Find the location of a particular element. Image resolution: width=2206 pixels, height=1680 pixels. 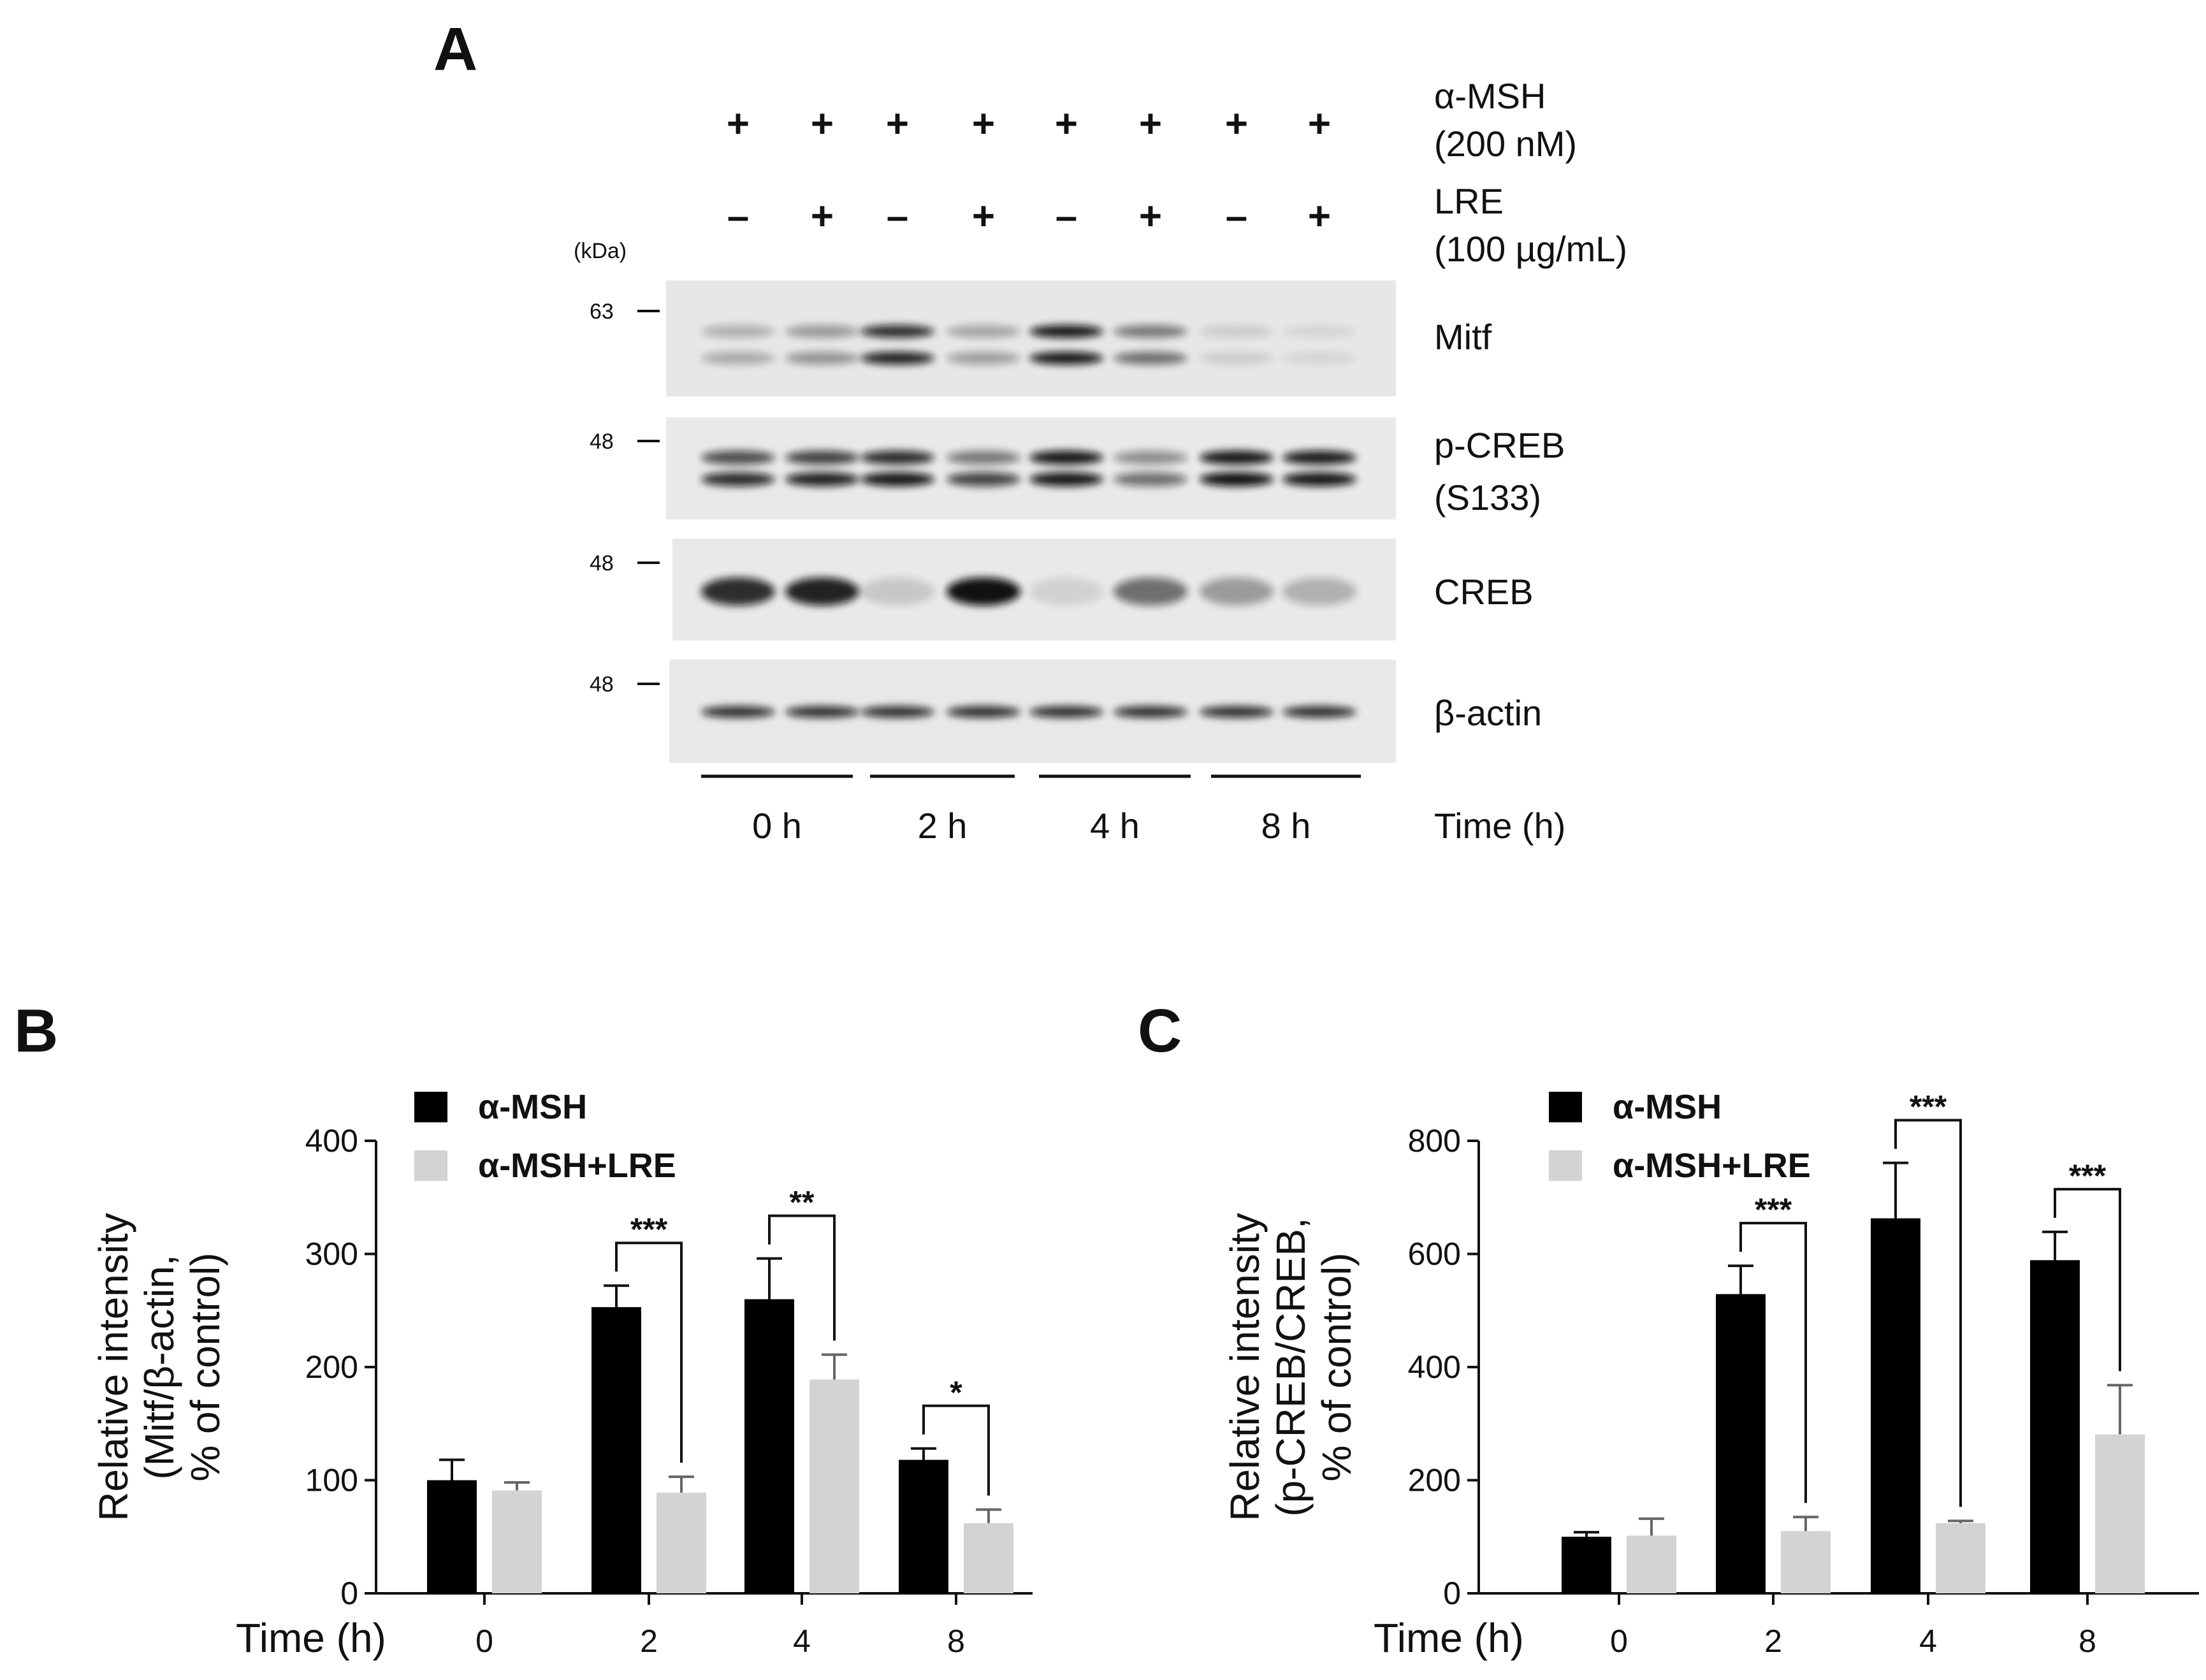

y-tick-label-0: 0 is located at coordinates (349, 1593).